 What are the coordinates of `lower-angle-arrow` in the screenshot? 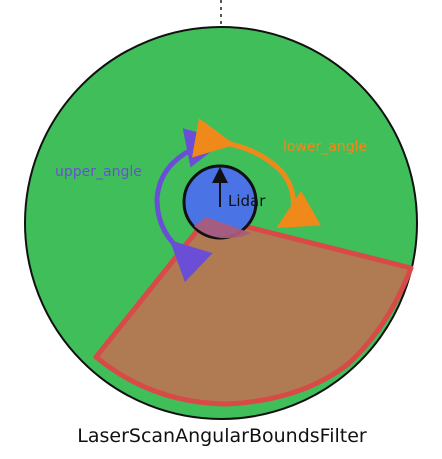 It's located at (256, 173).